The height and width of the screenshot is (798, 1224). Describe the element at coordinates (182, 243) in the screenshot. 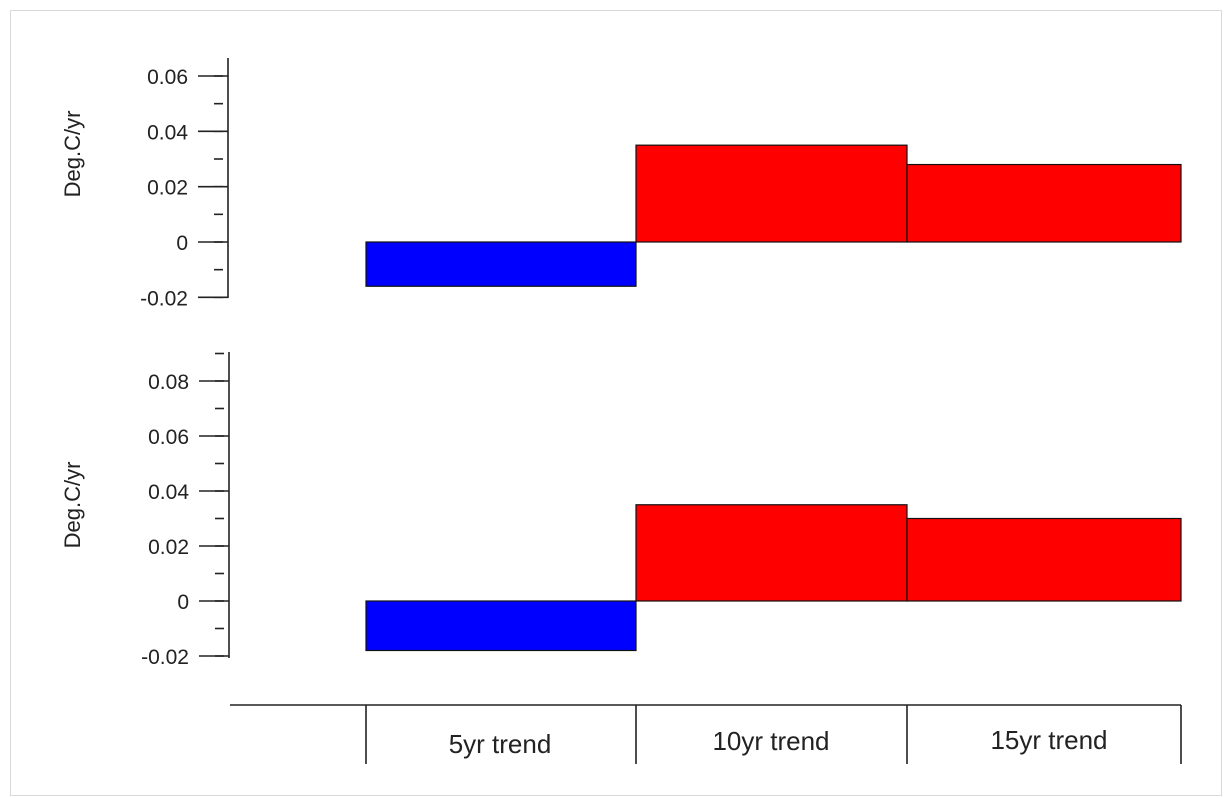

I see `top-tick-label: 0` at that location.